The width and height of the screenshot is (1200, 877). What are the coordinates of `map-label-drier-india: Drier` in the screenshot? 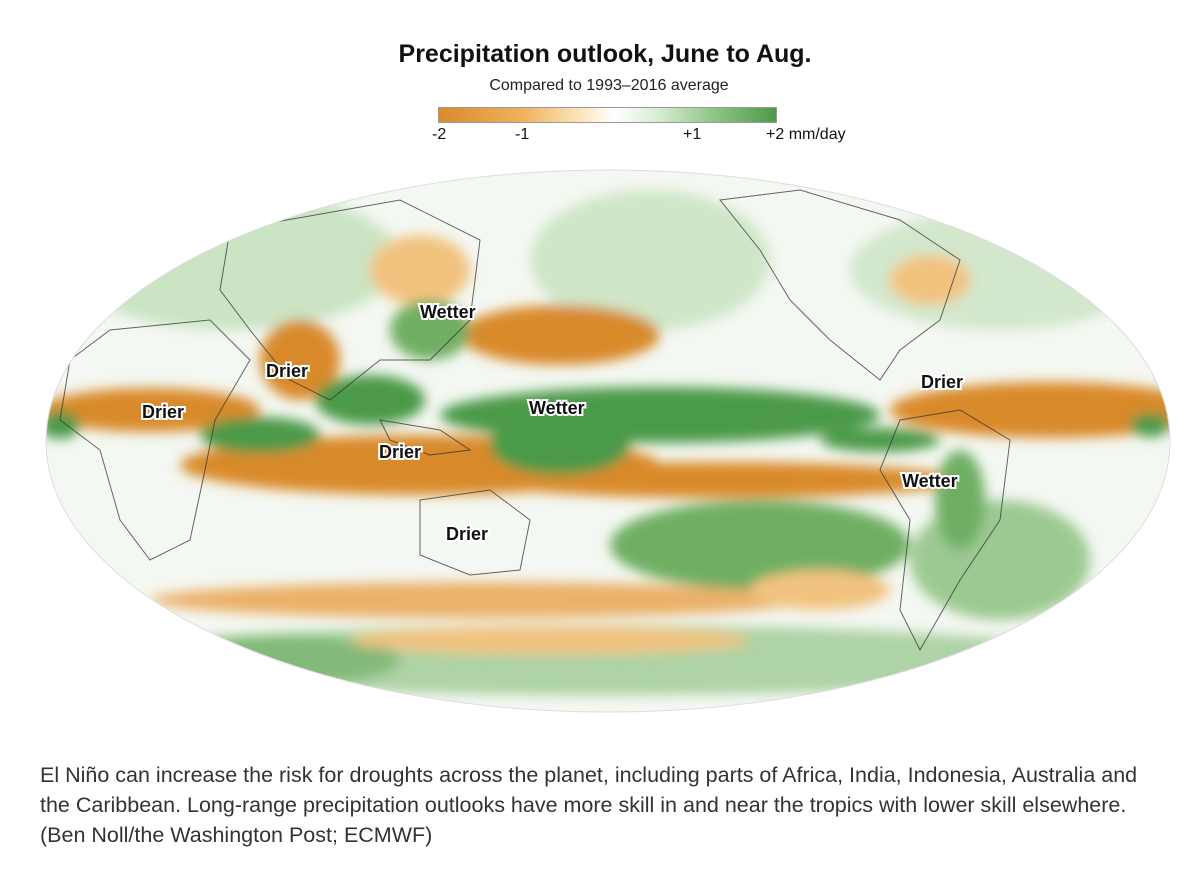 It's located at (287, 371).